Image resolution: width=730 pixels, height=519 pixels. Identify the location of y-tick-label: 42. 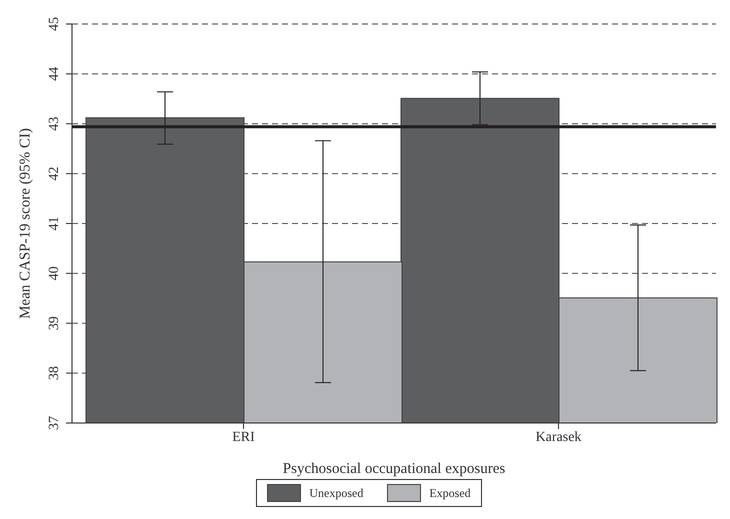
(54, 173).